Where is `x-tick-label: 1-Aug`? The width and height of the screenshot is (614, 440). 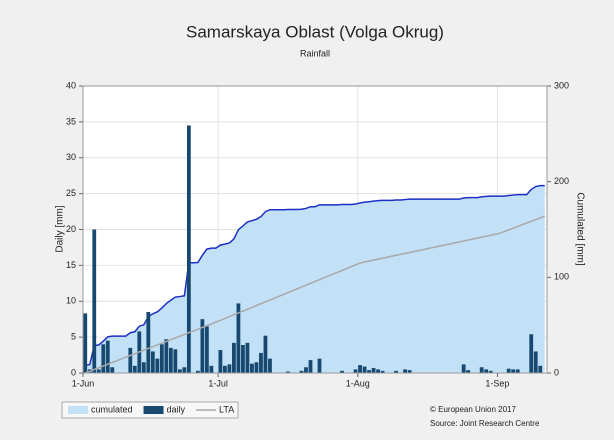
x-tick-label: 1-Aug is located at coordinates (358, 383).